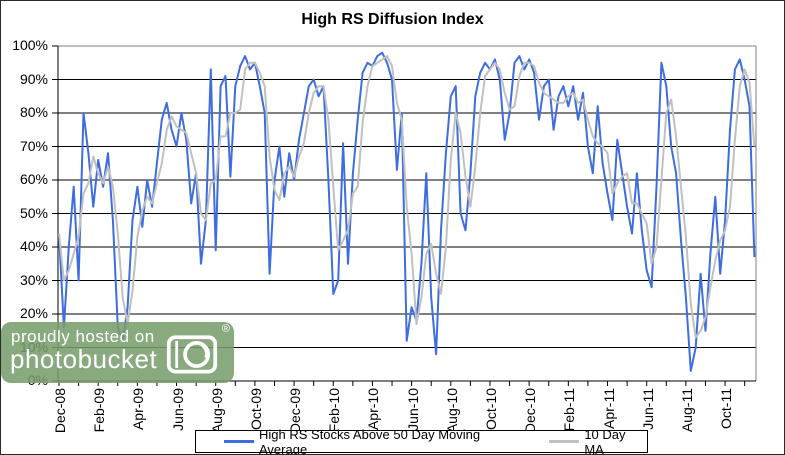 The width and height of the screenshot is (785, 455). Describe the element at coordinates (83, 336) in the screenshot. I see `watermark-tagline: proudly hosted on` at that location.